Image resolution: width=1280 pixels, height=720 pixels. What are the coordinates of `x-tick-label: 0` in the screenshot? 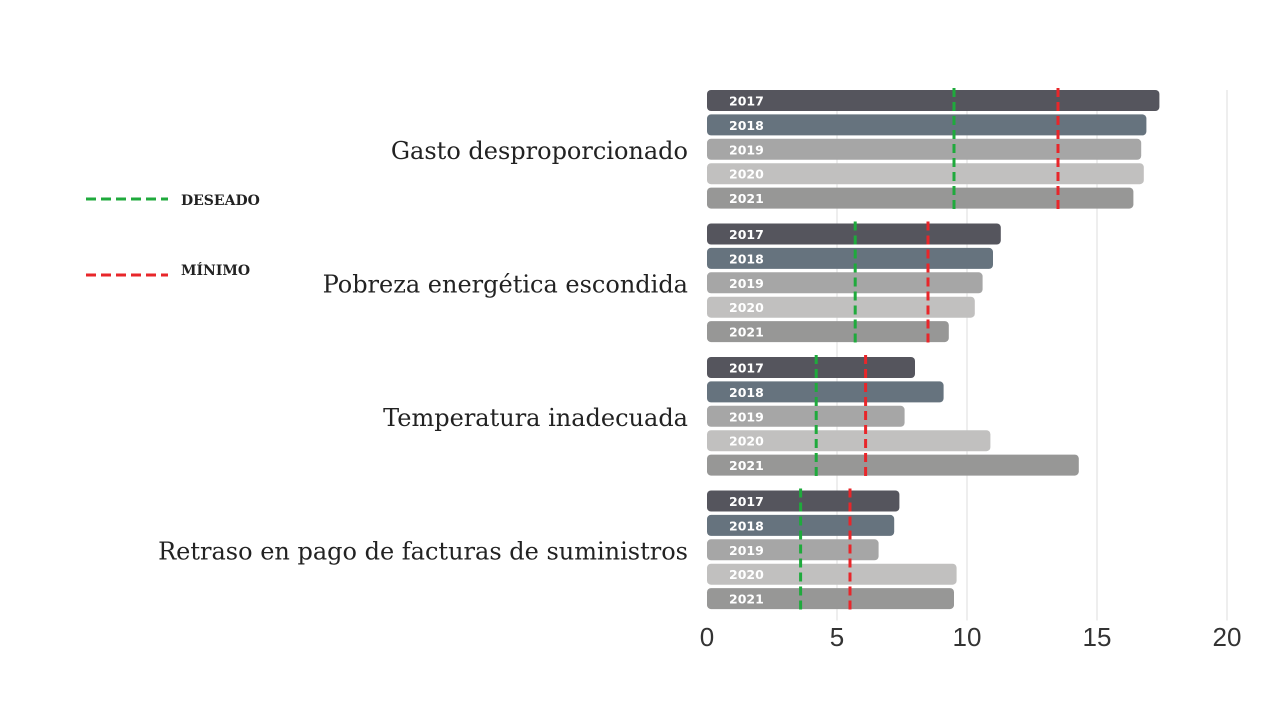 It's located at (707, 637).